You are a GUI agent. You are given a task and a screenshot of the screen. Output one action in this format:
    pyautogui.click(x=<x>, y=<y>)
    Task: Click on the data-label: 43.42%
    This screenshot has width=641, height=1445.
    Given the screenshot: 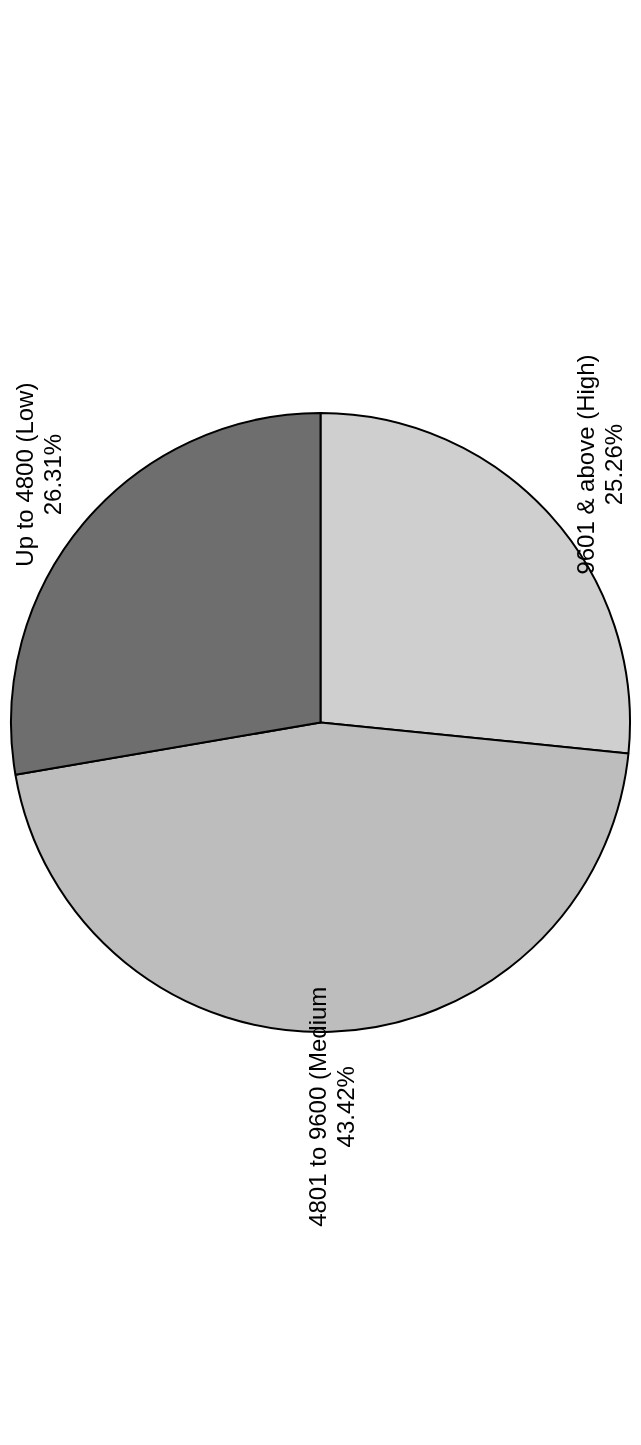 What is the action you would take?
    pyautogui.click(x=346, y=1107)
    